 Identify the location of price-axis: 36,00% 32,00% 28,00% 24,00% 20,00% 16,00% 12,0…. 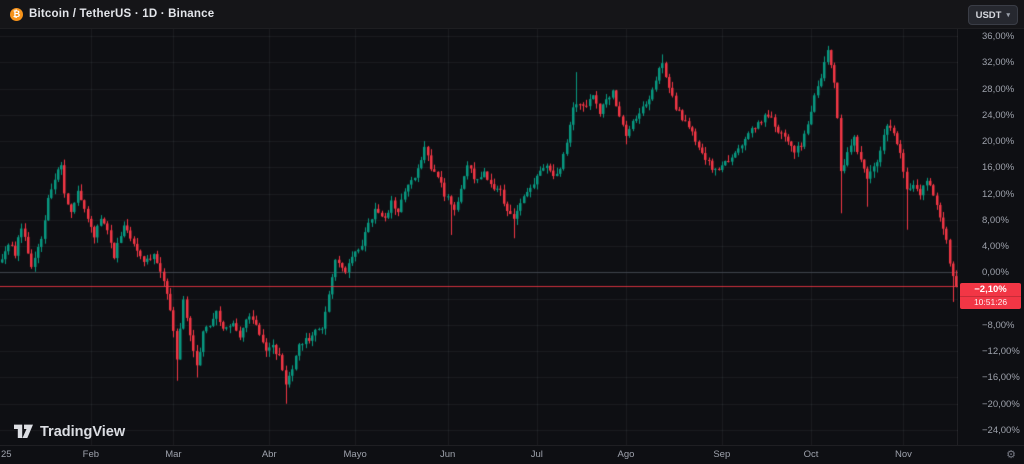
(990, 237).